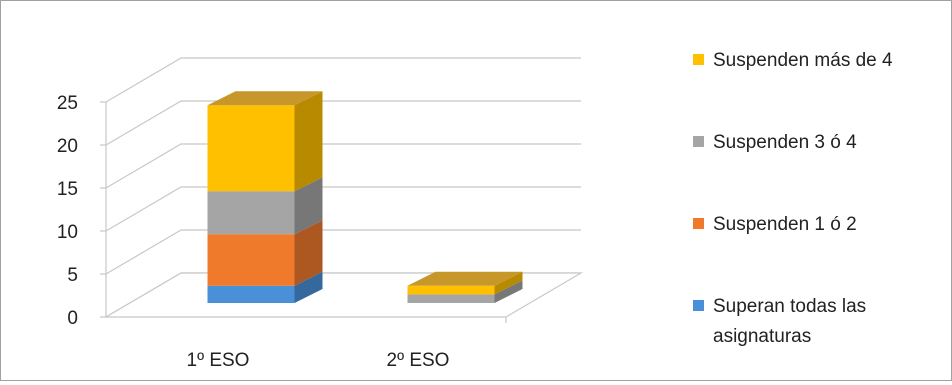  What do you see at coordinates (67, 103) in the screenshot?
I see `y-tick-label: 25` at bounding box center [67, 103].